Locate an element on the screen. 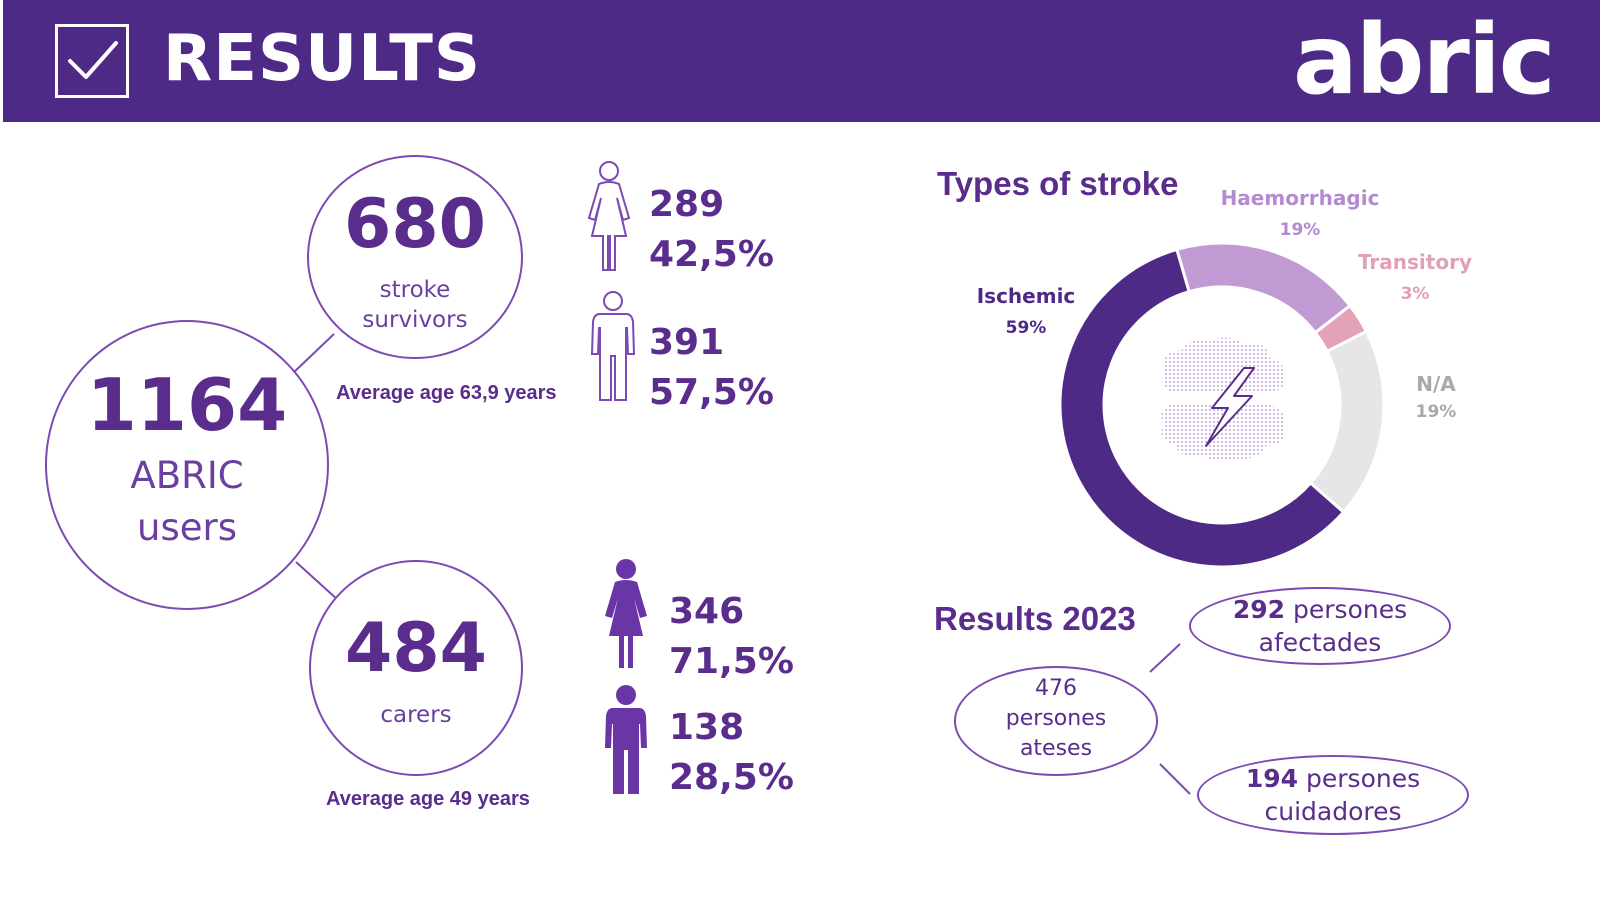 The height and width of the screenshot is (900, 1600). survivors-women-count: 289 is located at coordinates (687, 204).